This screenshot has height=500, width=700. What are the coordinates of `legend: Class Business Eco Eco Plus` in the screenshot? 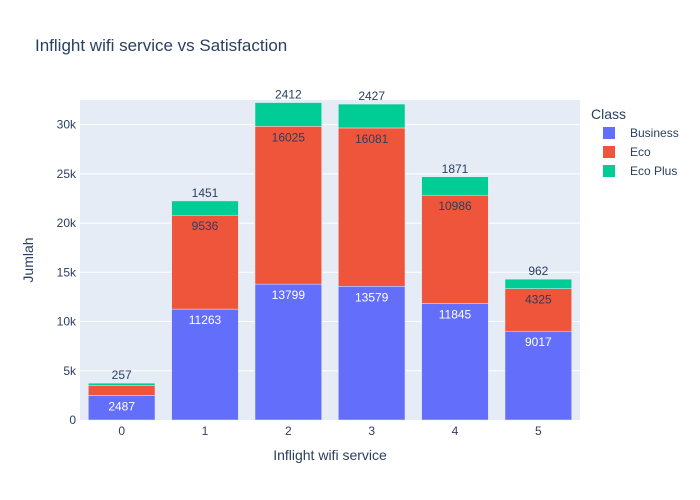 It's located at (635, 142).